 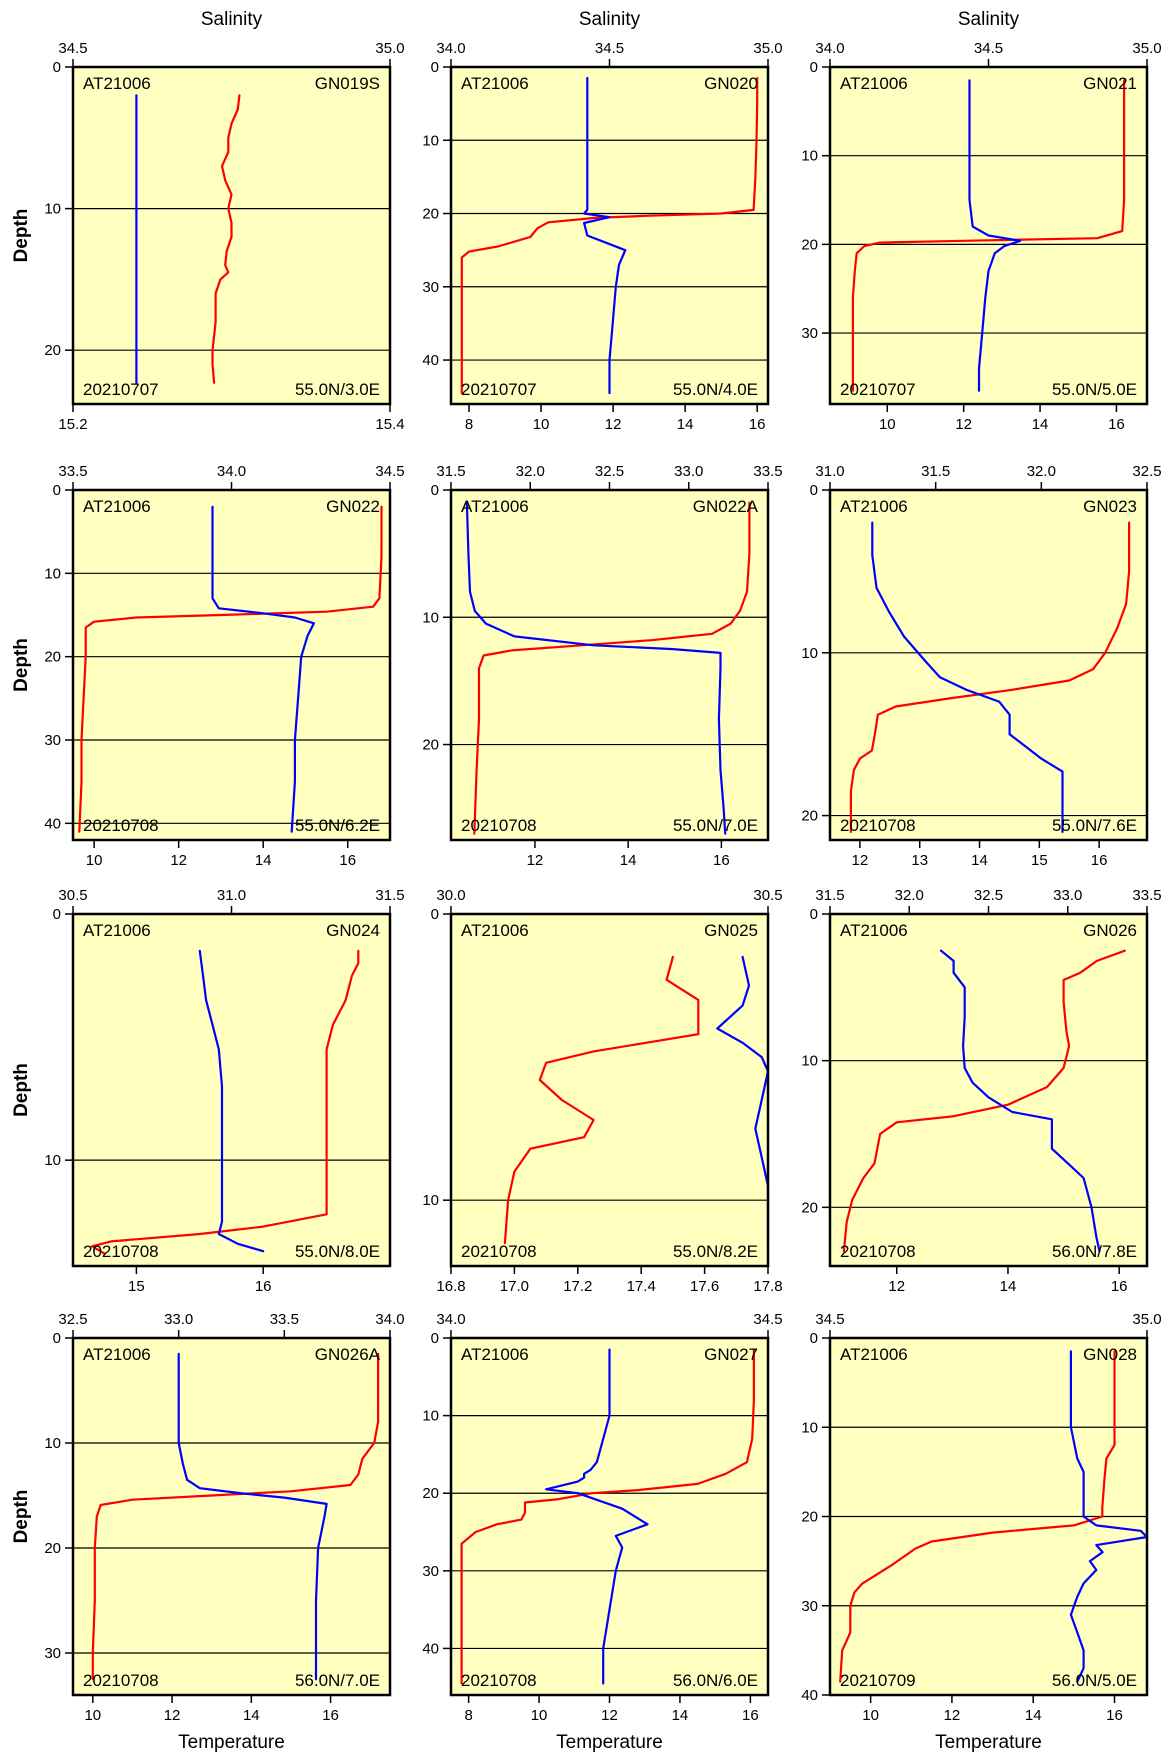 What do you see at coordinates (337, 1251) in the screenshot?
I see `position-label: 55.0N/8.0E` at bounding box center [337, 1251].